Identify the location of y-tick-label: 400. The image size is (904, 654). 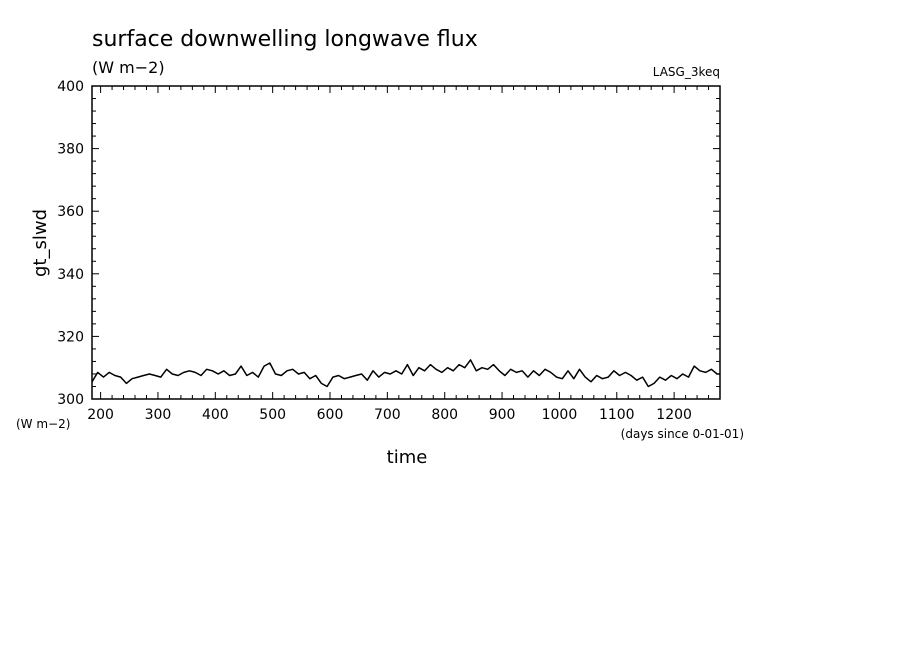
(70, 87).